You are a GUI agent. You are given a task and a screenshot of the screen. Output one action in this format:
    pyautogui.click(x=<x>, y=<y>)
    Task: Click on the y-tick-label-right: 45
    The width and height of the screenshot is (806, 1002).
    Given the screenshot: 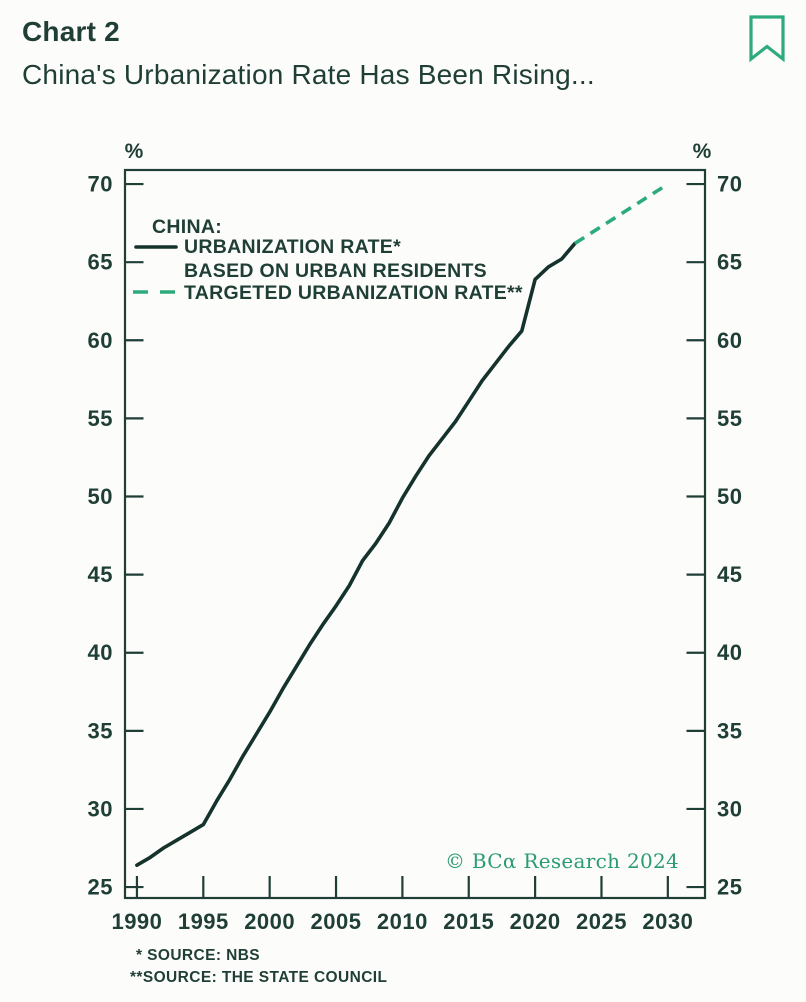 What is the action you would take?
    pyautogui.click(x=729, y=574)
    